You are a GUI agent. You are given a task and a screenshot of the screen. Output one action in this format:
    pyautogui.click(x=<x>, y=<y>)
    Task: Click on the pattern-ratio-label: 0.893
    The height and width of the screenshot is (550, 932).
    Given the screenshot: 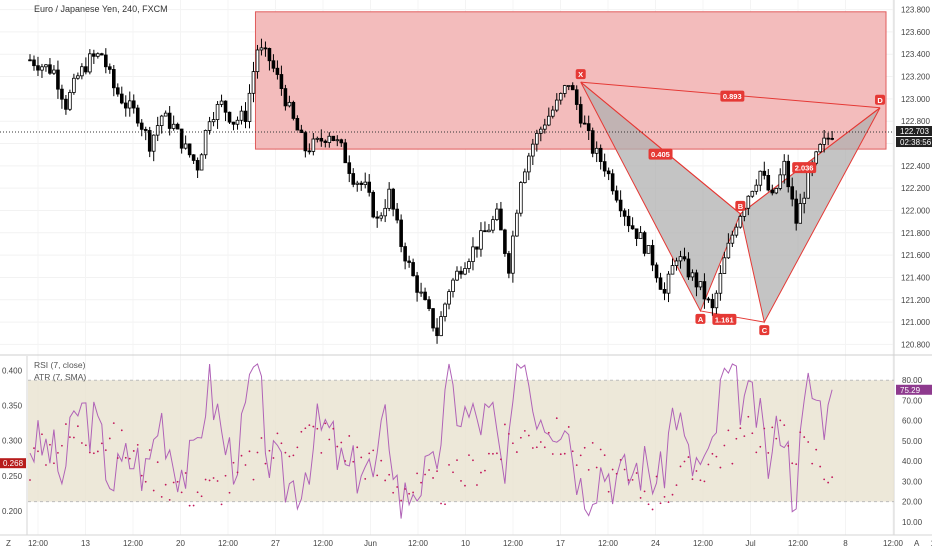 What is the action you would take?
    pyautogui.click(x=732, y=96)
    